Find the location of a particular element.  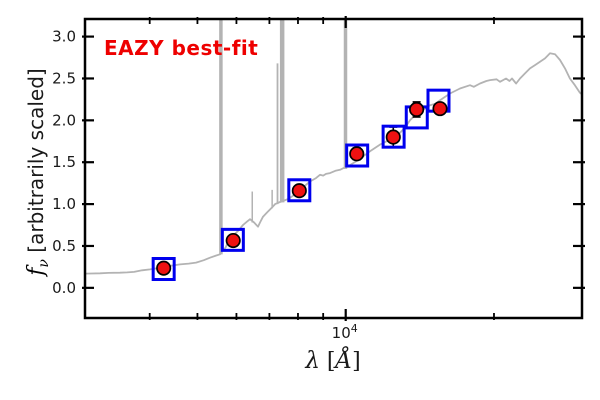

y-axis-label: fν [arbitrarily scaled] is located at coordinates (38, 172).